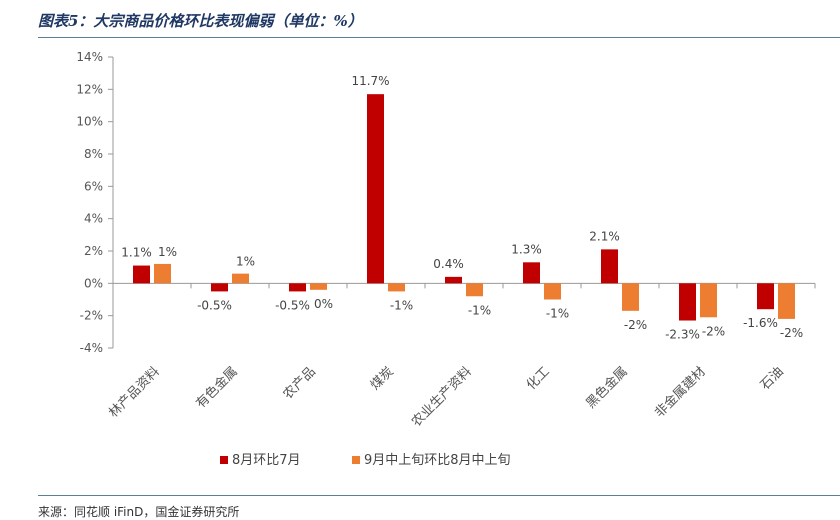 This screenshot has width=840, height=520. I want to click on x-category-label: 煤炭, so click(382, 378).